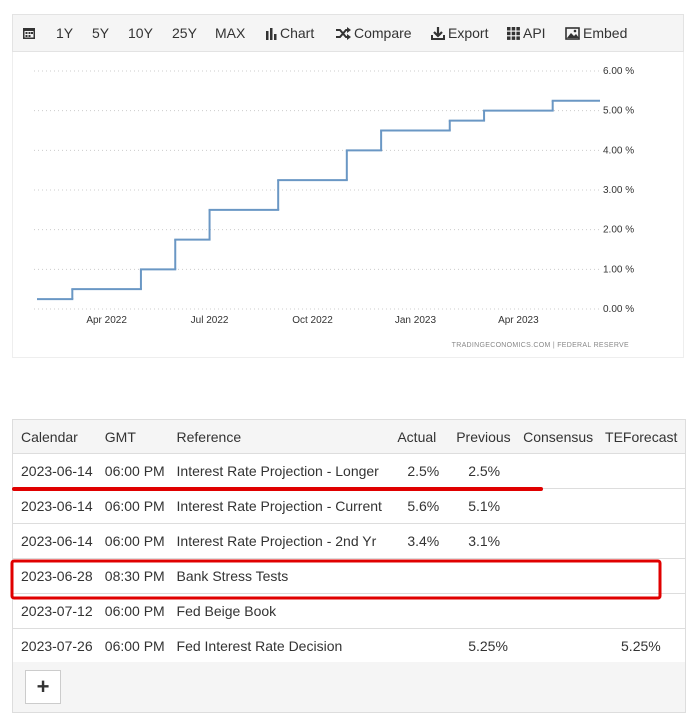 This screenshot has width=686, height=720. Describe the element at coordinates (230, 33) in the screenshot. I see `range-button: MAX` at that location.